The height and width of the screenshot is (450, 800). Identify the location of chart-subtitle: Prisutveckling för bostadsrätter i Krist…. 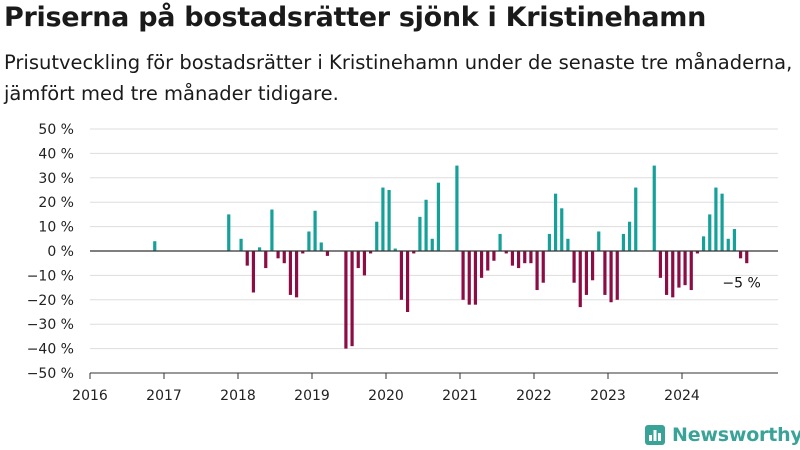
(398, 78).